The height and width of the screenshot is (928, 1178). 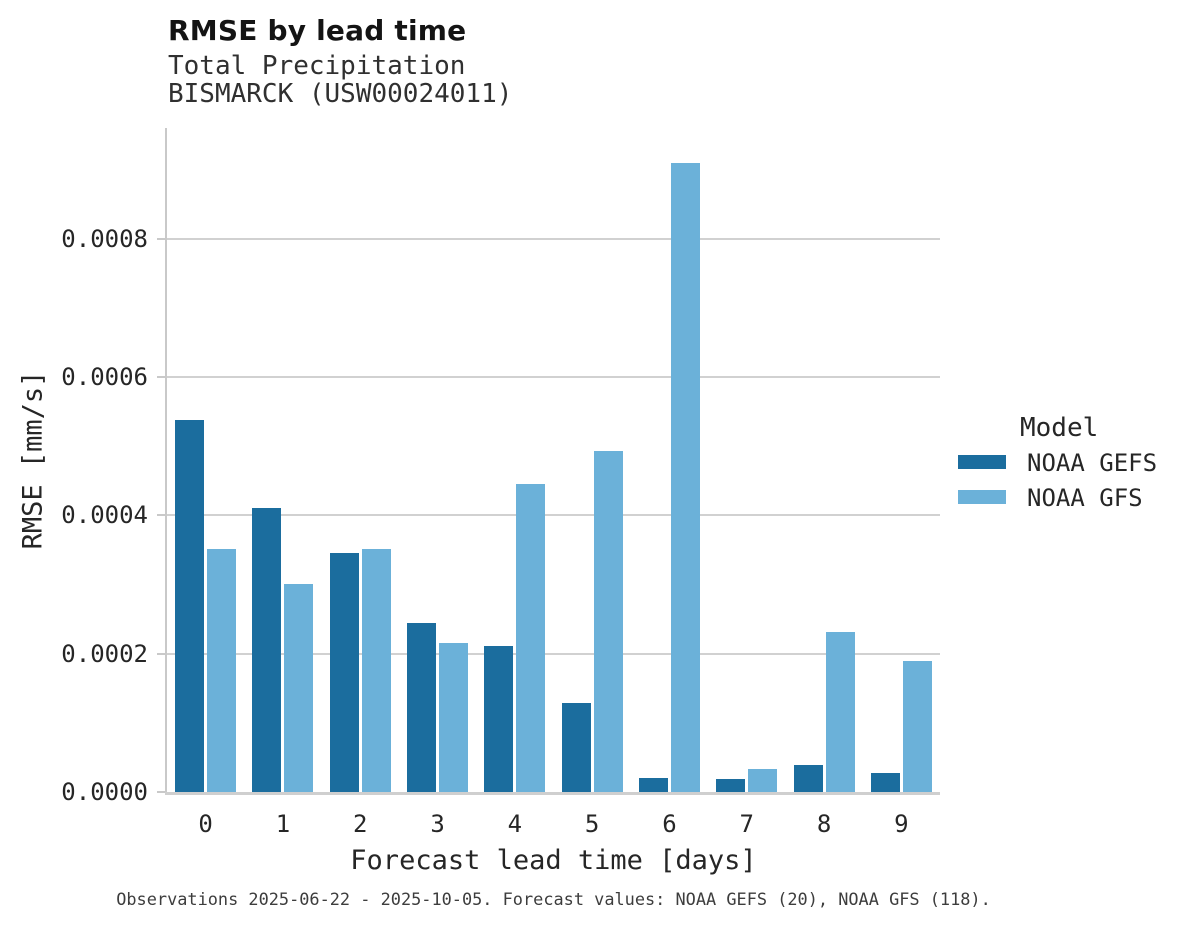 What do you see at coordinates (1059, 428) in the screenshot?
I see `legend-title: Model` at bounding box center [1059, 428].